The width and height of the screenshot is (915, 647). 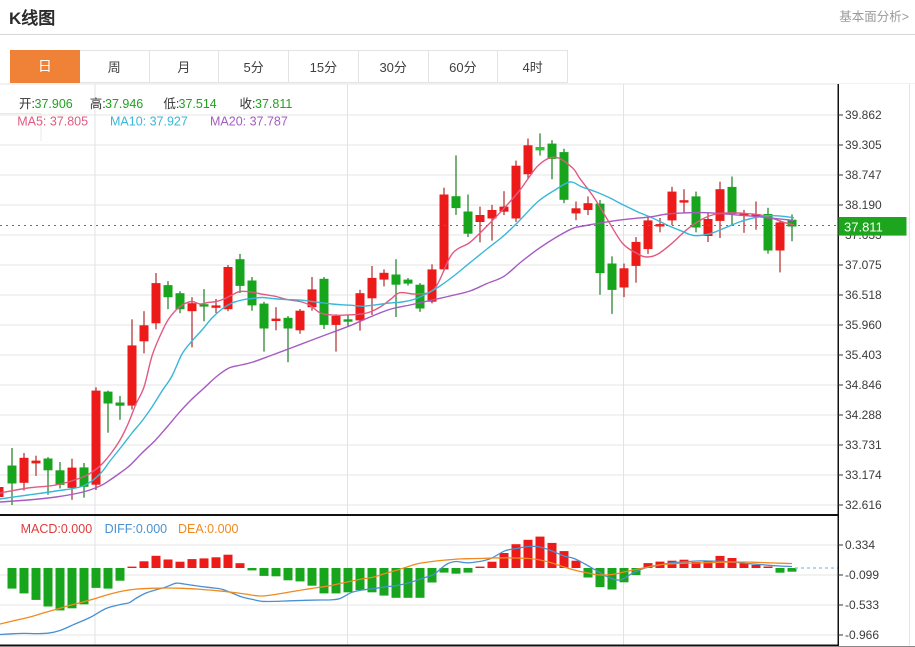 I want to click on svg-text: DEA:0.000, so click(x=208, y=529).